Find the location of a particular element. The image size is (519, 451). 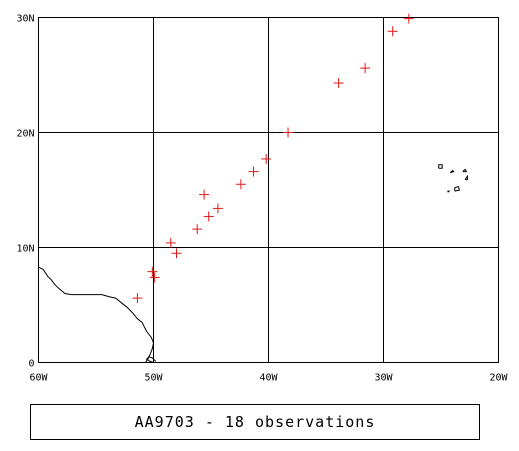

caption-box: AA9703 - 18 observations is located at coordinates (255, 422).